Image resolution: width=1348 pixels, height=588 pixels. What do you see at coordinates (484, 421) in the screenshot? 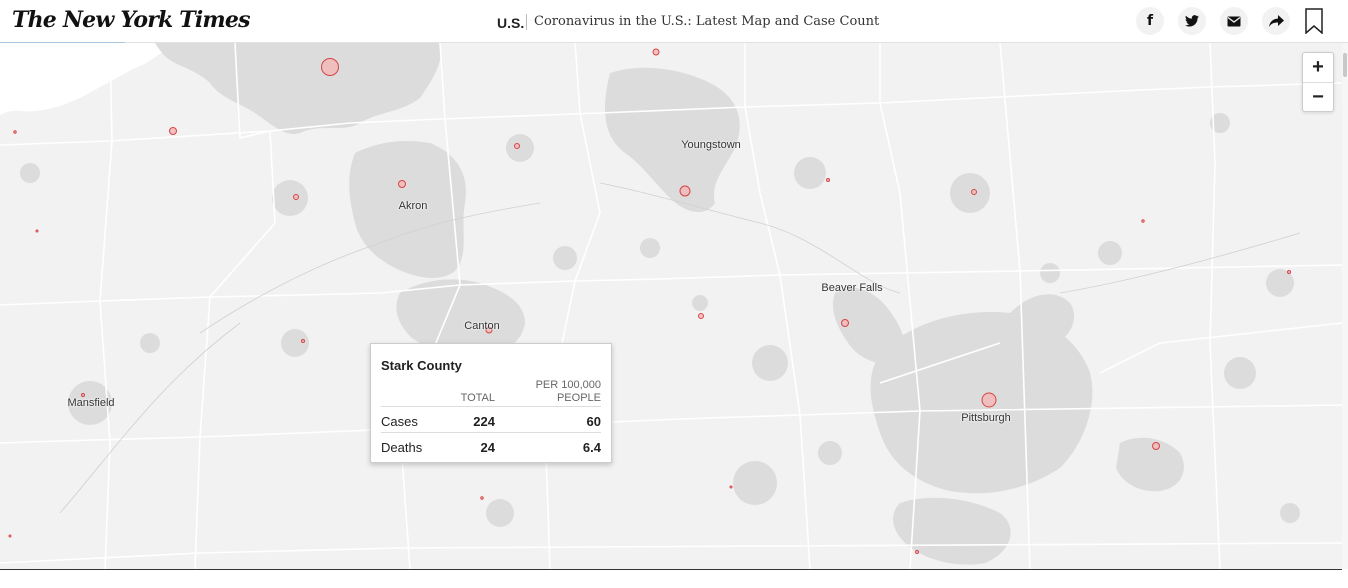
I see `tooltip-row-total: 224` at bounding box center [484, 421].